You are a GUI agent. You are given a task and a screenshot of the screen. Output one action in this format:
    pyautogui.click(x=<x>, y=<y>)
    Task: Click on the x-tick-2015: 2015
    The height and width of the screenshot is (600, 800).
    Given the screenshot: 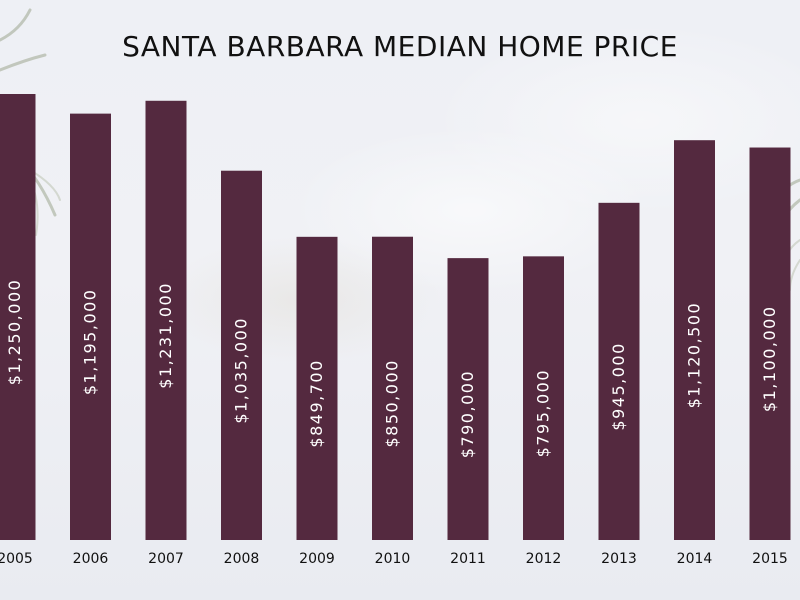 What is the action you would take?
    pyautogui.click(x=770, y=559)
    